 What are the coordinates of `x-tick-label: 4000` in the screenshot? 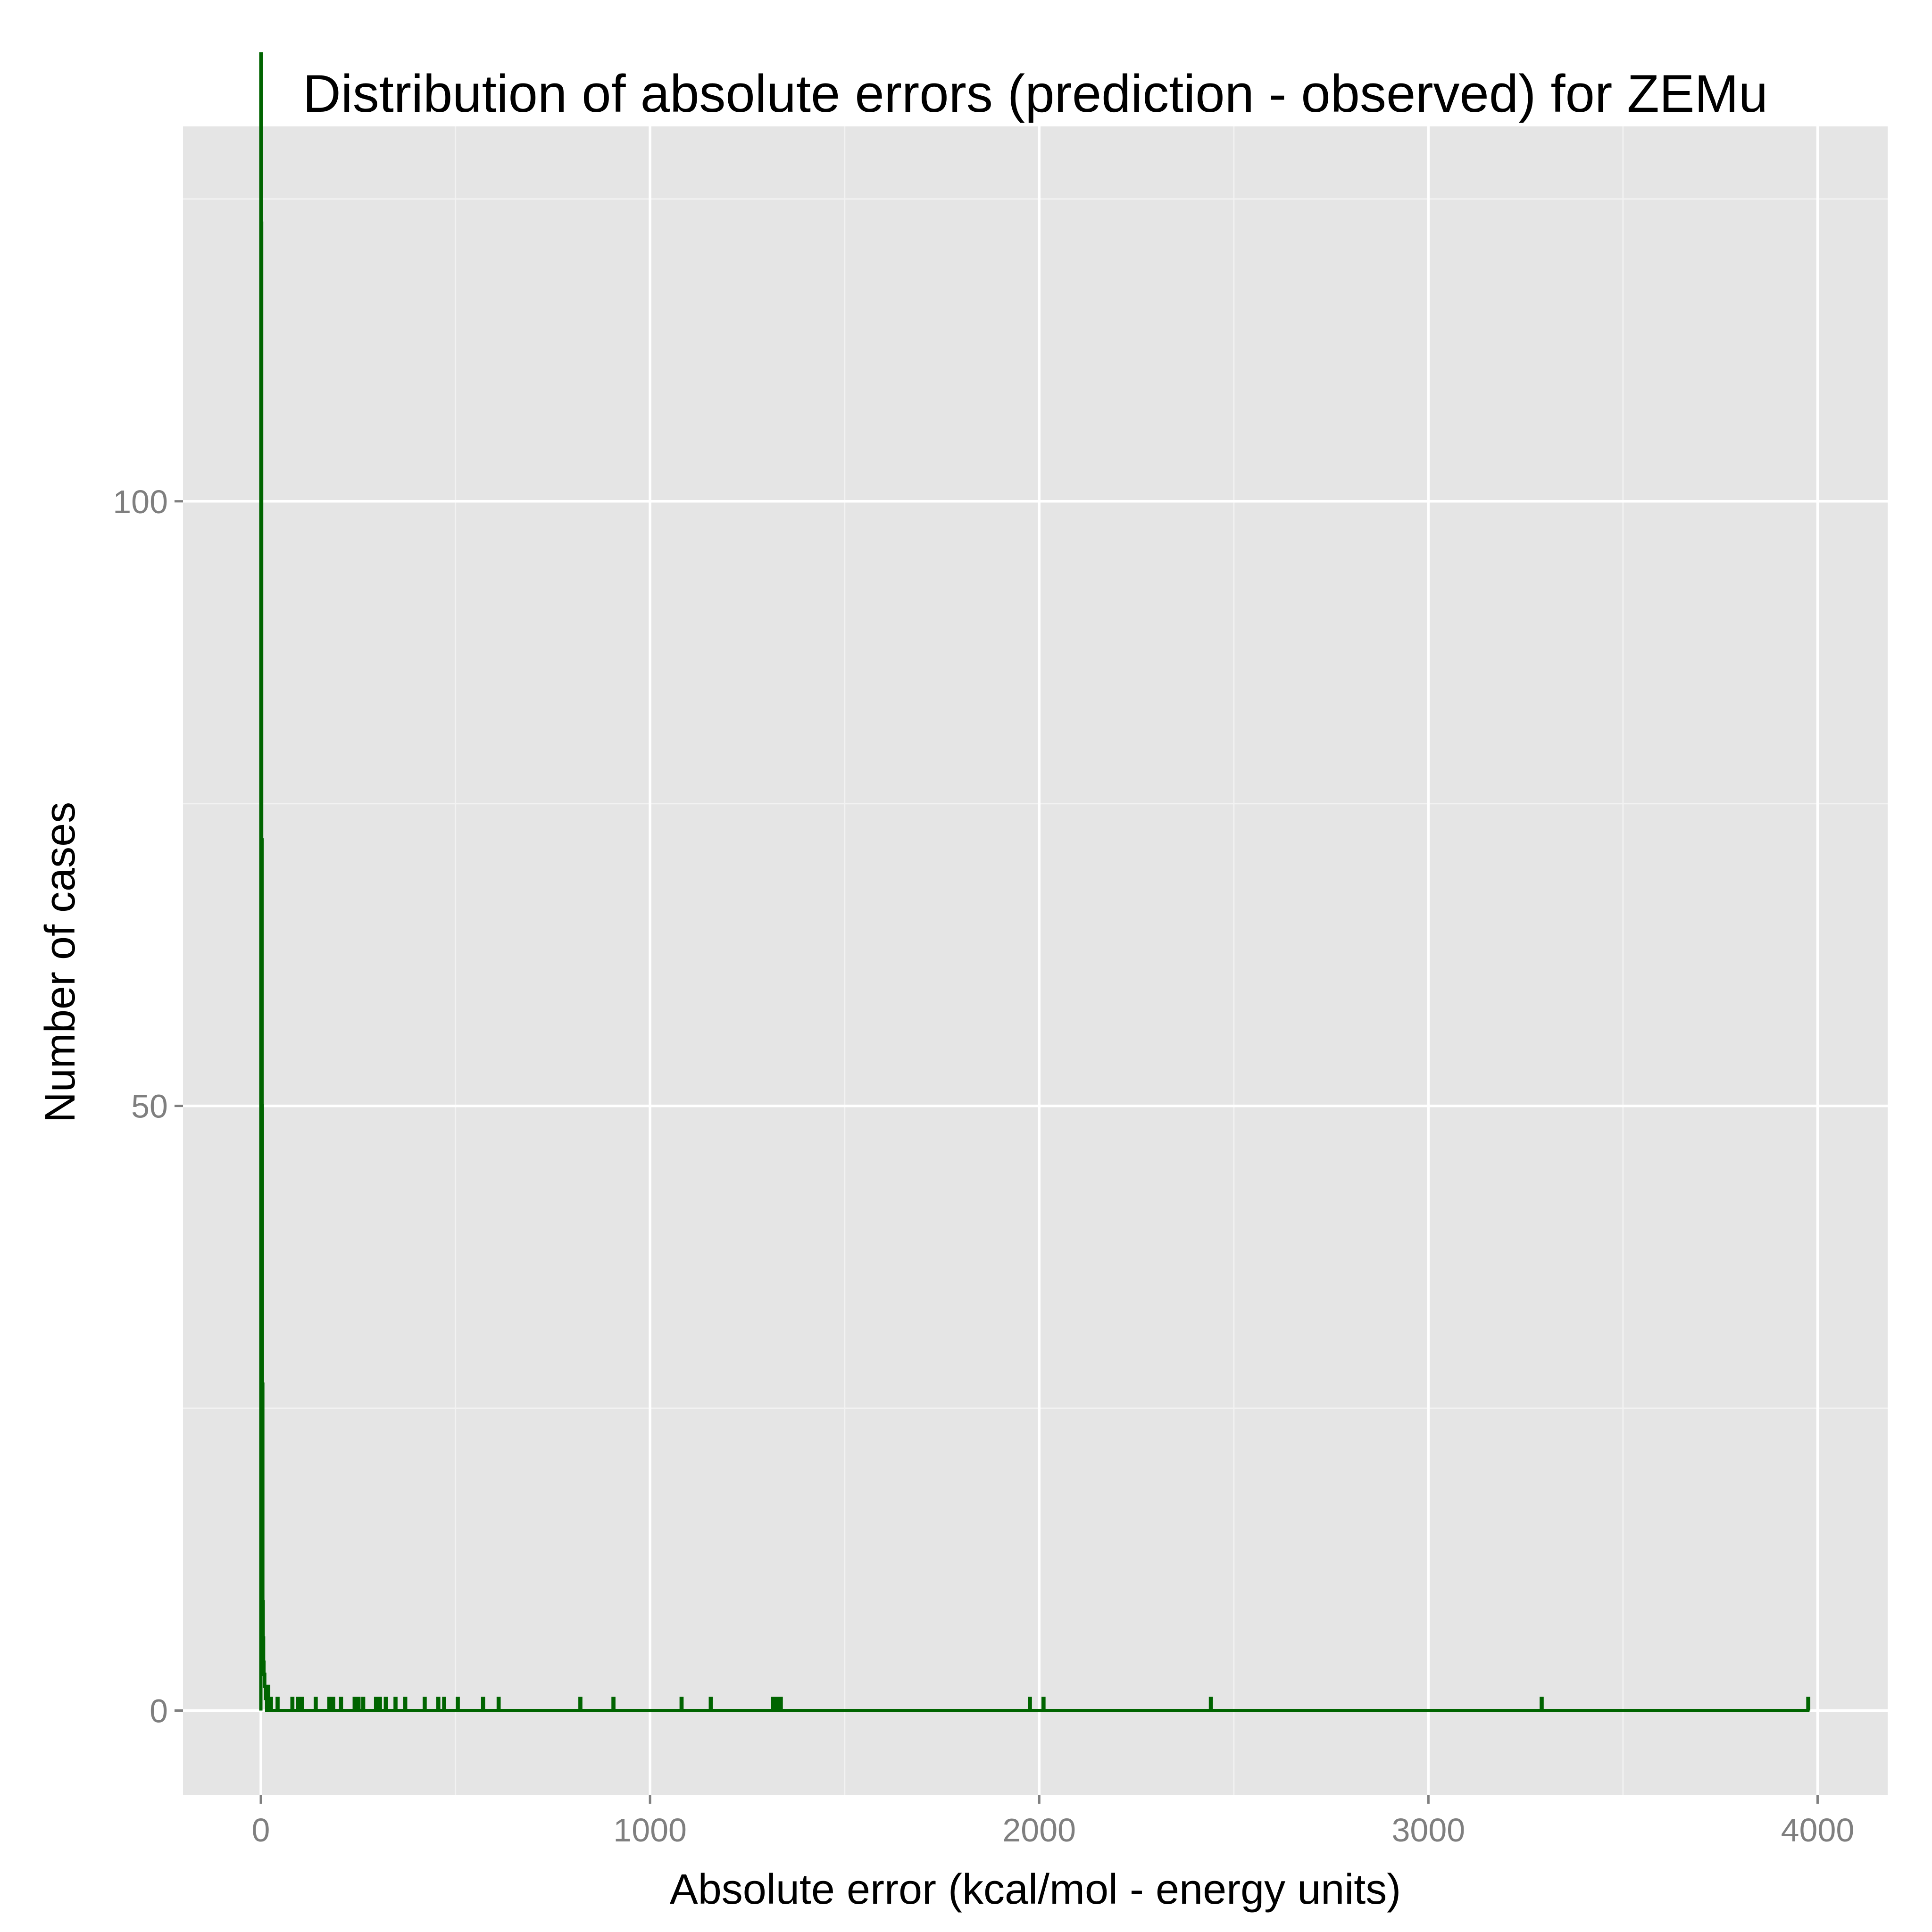 It's located at (1818, 1831).